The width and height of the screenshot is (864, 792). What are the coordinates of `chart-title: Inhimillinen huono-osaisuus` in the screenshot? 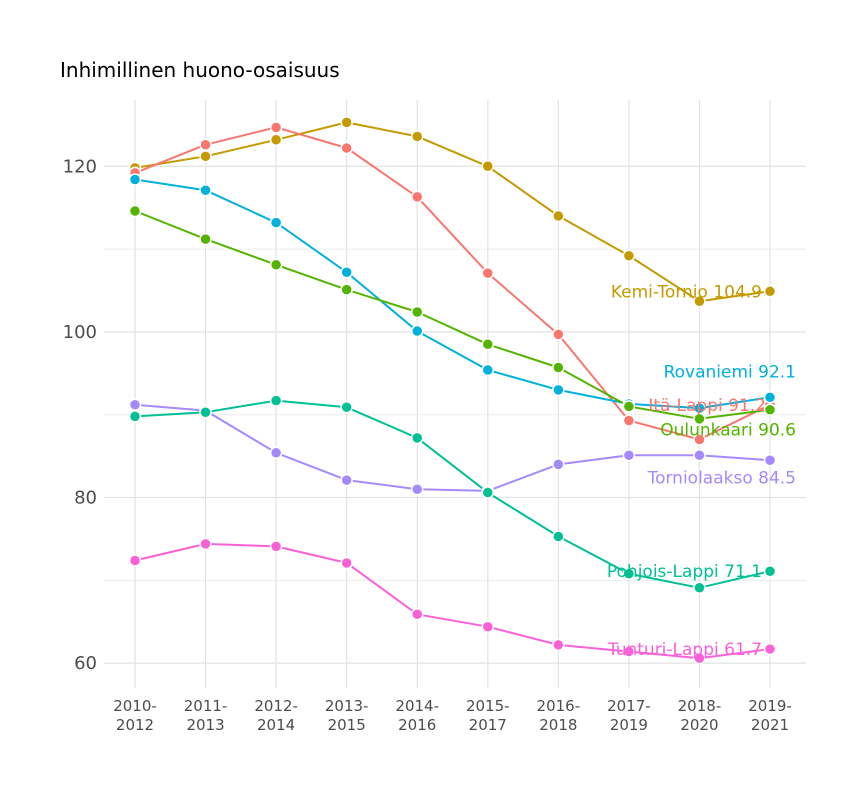 It's located at (200, 70).